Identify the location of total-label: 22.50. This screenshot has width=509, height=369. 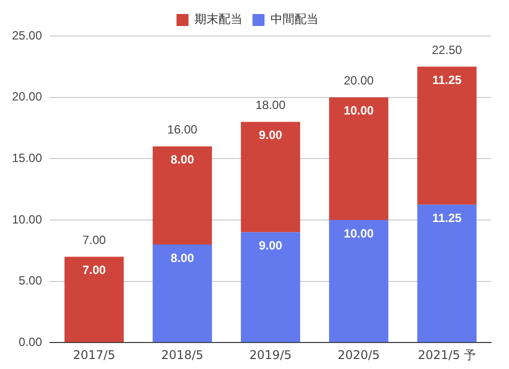
(447, 49).